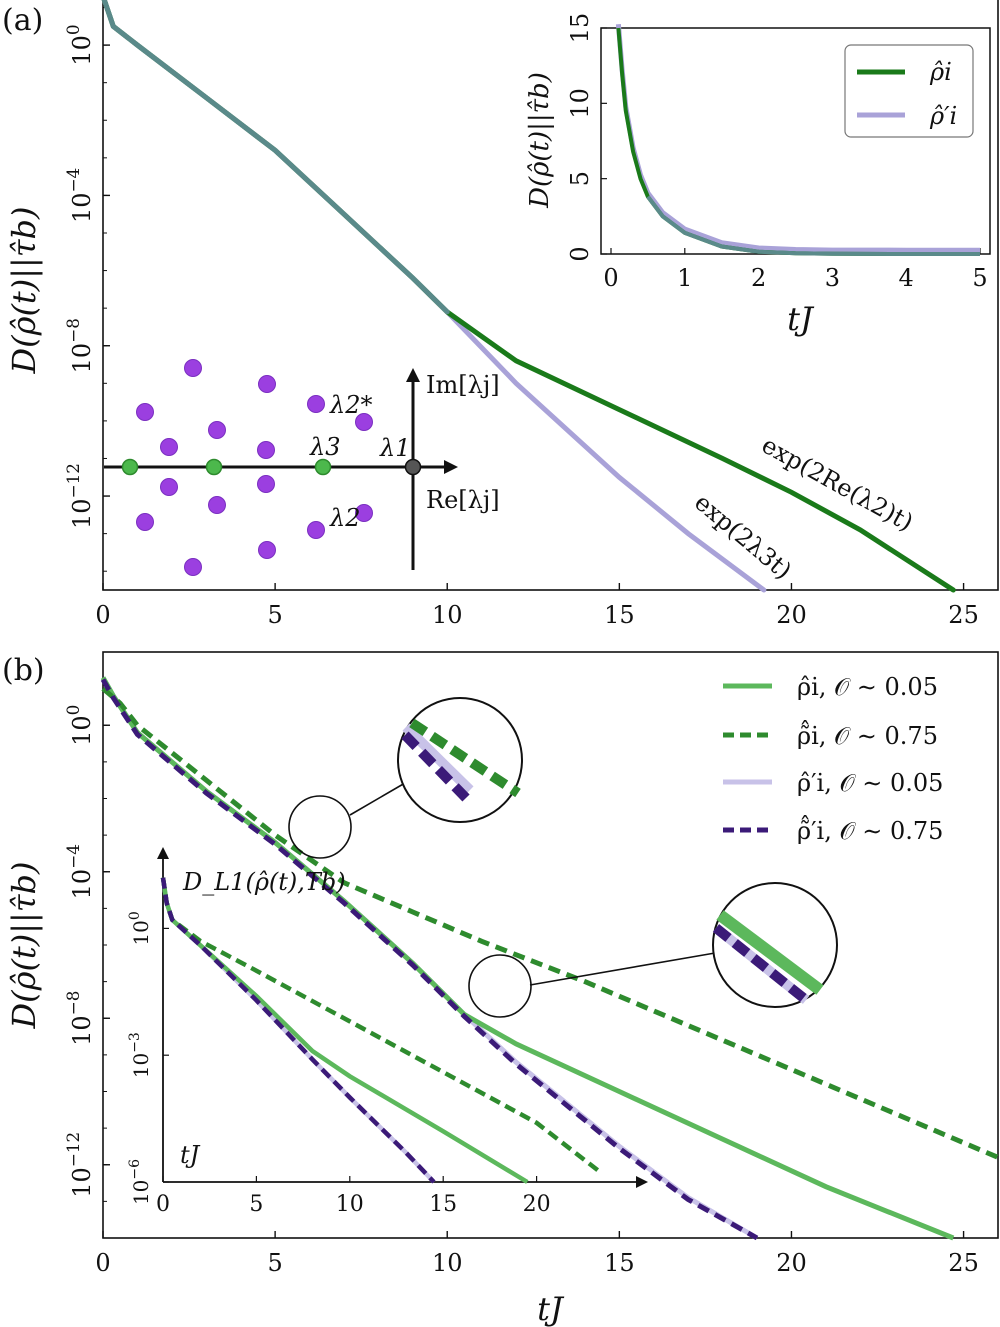 The width and height of the screenshot is (1000, 1327). What do you see at coordinates (870, 783) in the screenshot?
I see `legend-label-2: ρ̂′i, 𝒪 ∼ 0.05` at bounding box center [870, 783].